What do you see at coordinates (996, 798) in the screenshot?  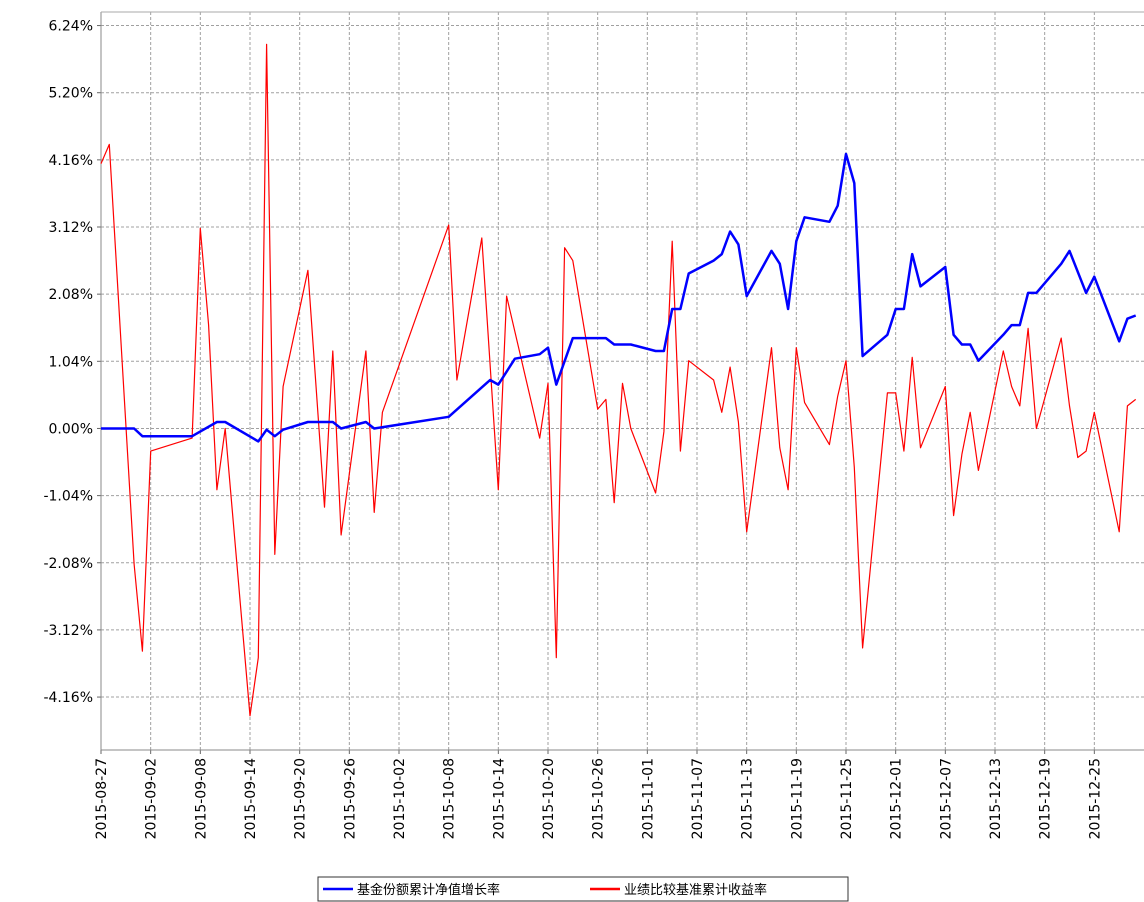 I see `x-tick-label: 2015-12-13` at bounding box center [996, 798].